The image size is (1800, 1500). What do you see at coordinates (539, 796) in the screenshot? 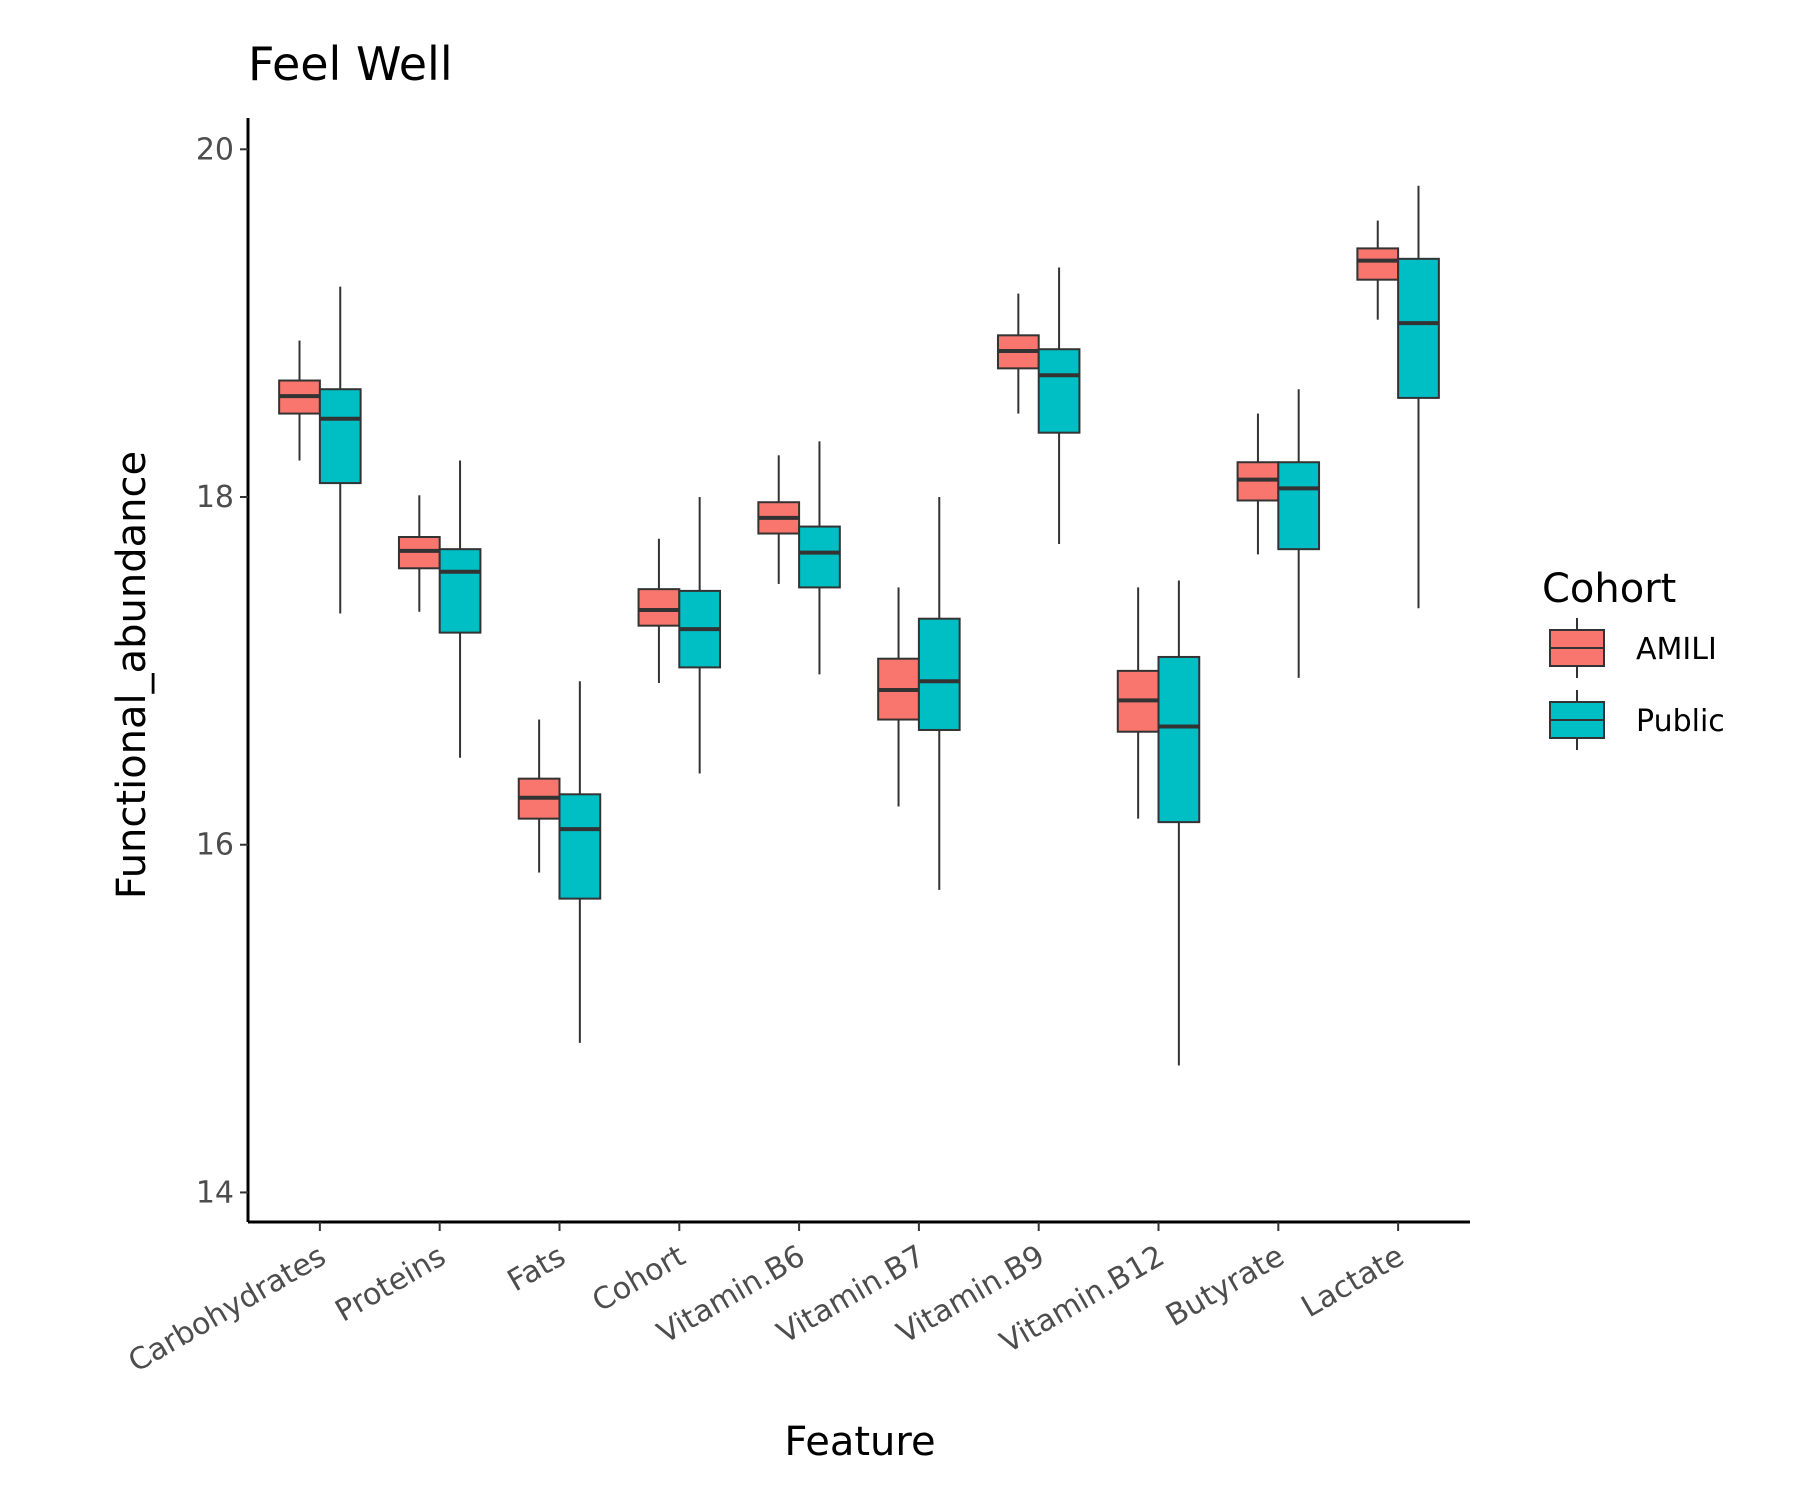
I see `box-amili-fats` at bounding box center [539, 796].